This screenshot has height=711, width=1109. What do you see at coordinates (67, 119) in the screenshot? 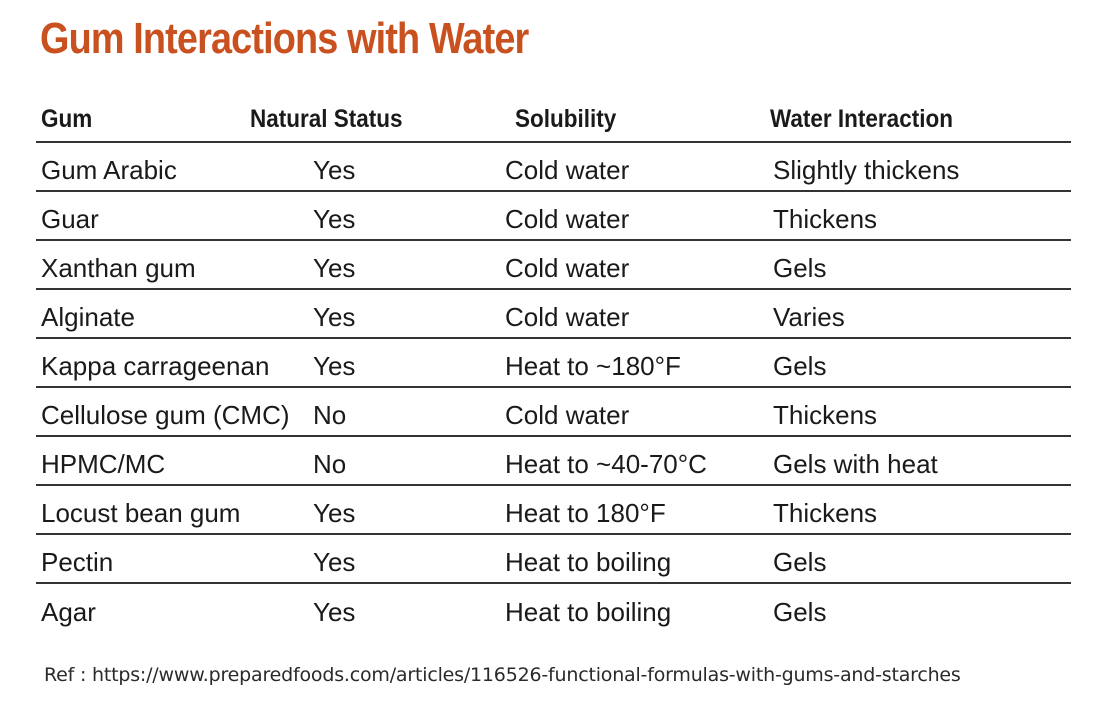
I see `header-gum: Gum` at bounding box center [67, 119].